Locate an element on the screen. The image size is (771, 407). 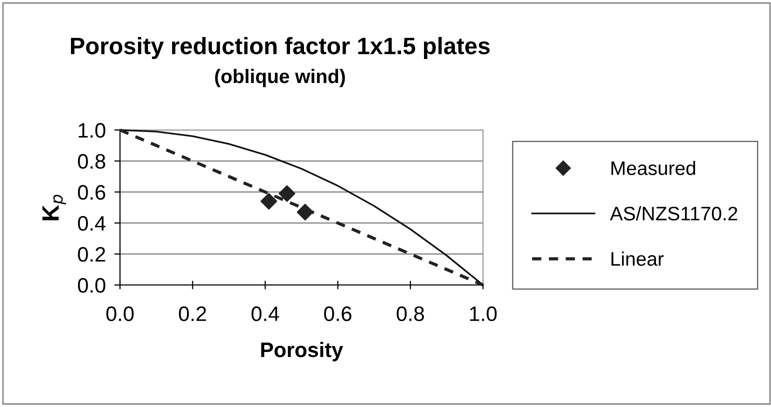
x-tick-label: 0.0 is located at coordinates (120, 314).